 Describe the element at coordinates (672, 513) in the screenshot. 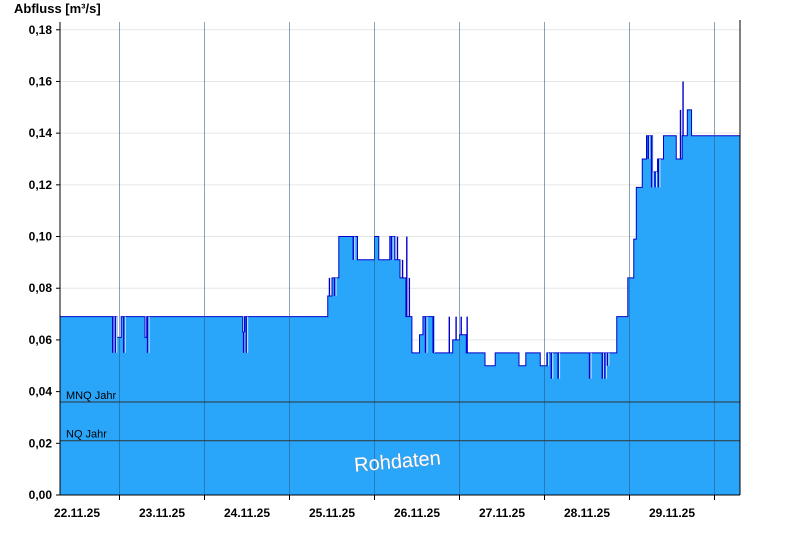

I see `x-tick-label-7: 29.11.25` at that location.